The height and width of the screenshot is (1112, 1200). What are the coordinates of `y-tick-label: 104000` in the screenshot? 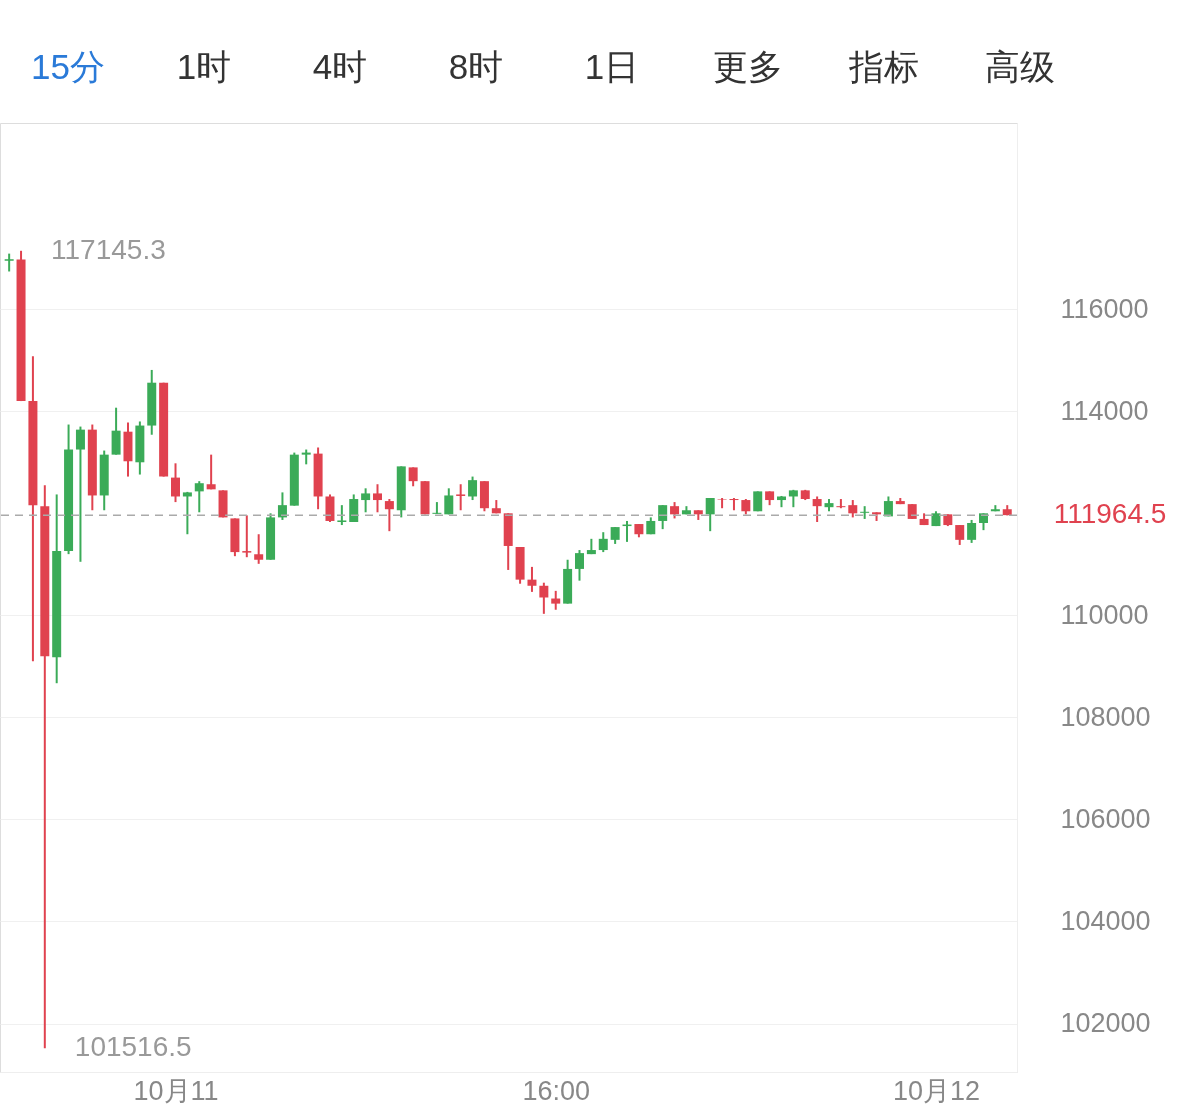 It's located at (1105, 920).